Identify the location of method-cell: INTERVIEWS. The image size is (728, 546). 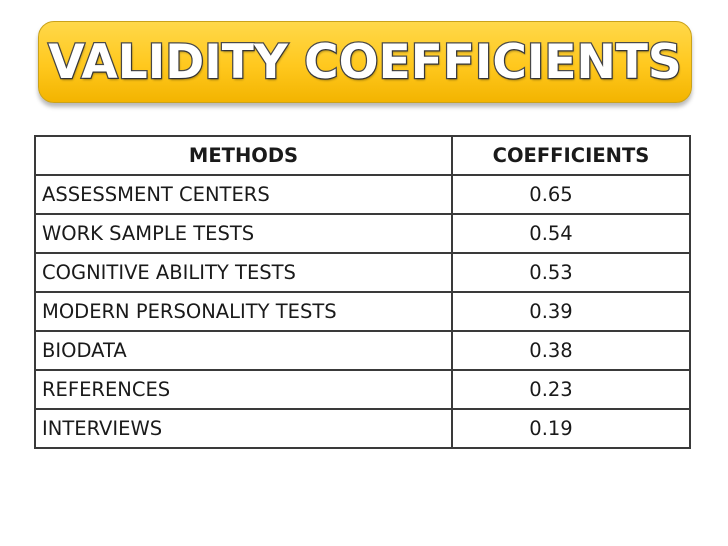
(243, 428).